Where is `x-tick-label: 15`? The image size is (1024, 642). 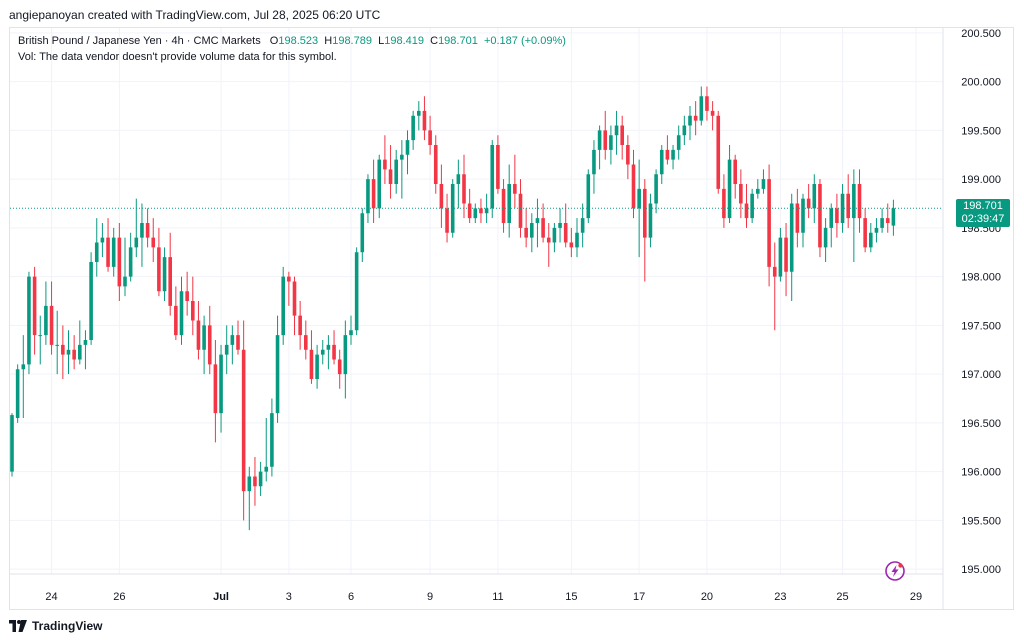 x-tick-label: 15 is located at coordinates (571, 597).